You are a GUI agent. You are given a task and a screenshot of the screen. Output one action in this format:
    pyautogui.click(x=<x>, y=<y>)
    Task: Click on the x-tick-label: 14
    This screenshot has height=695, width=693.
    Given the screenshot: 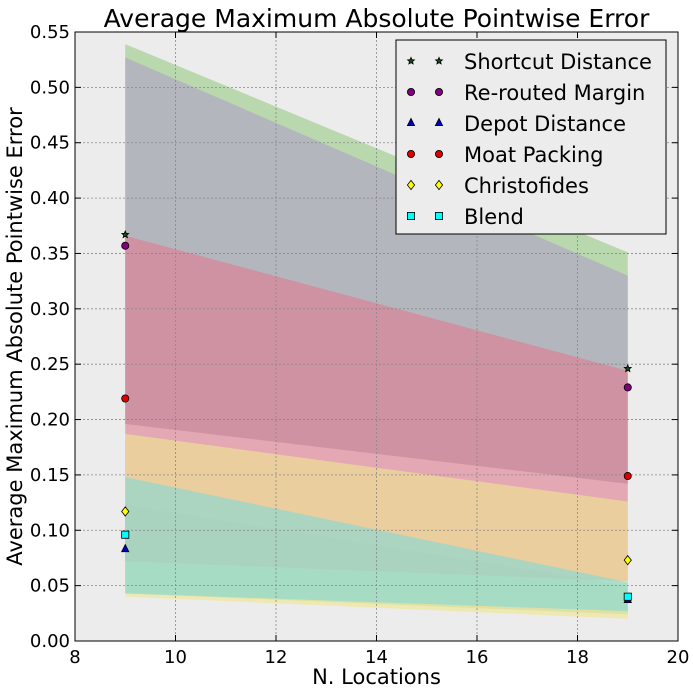 What is the action you would take?
    pyautogui.click(x=376, y=657)
    